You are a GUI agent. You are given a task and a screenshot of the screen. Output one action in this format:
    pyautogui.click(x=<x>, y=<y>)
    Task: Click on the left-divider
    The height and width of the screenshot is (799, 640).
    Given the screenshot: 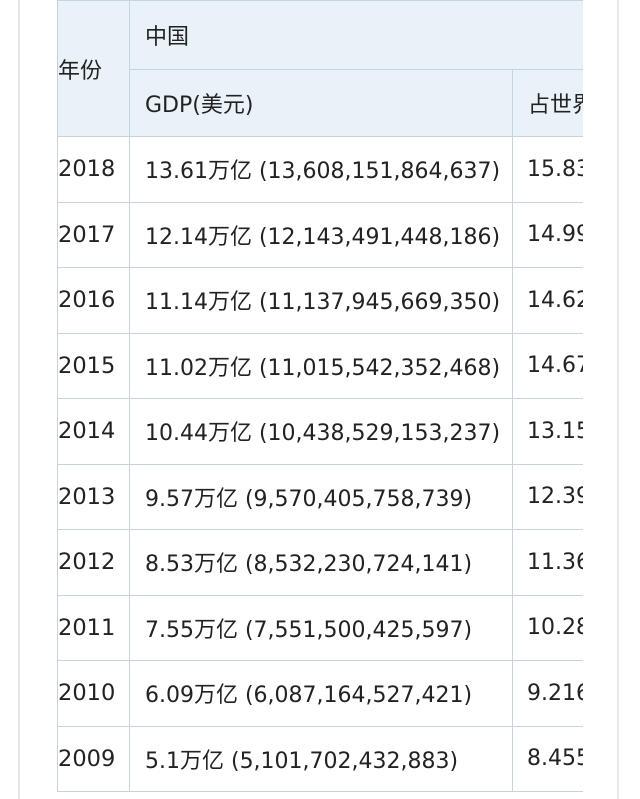 What is the action you would take?
    pyautogui.click(x=19, y=399)
    